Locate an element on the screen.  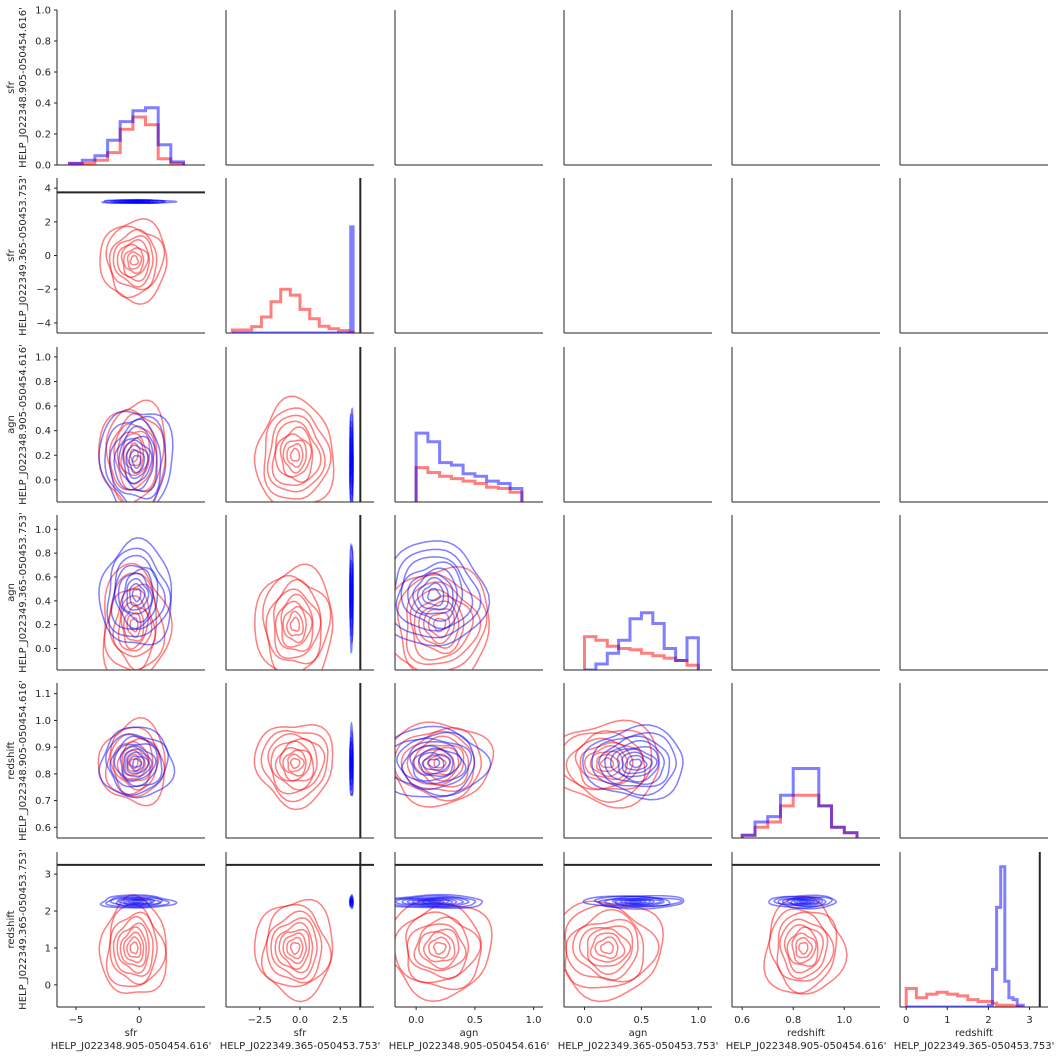
kde-level-1-4-r4c0 is located at coordinates (138, 763).